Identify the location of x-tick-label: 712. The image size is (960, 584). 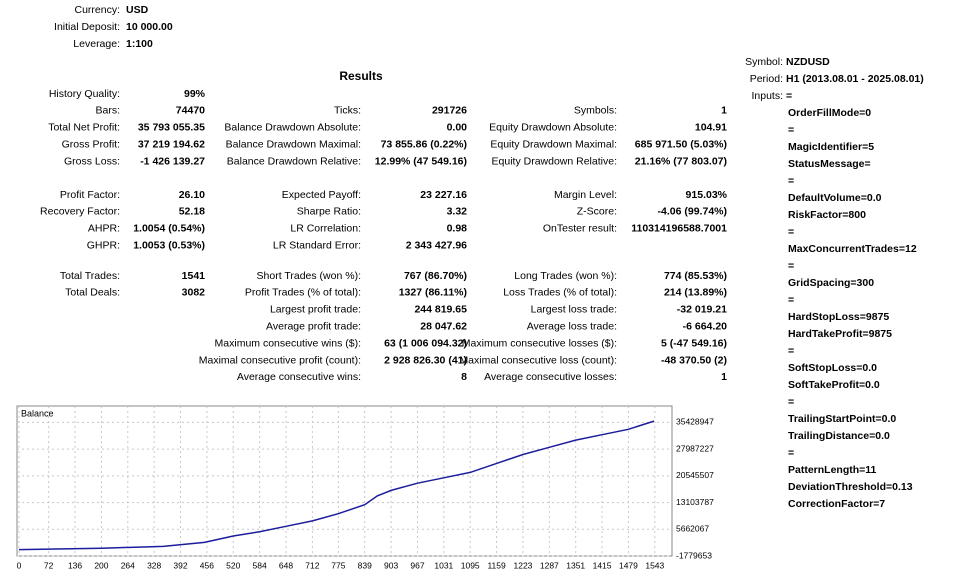
(312, 565).